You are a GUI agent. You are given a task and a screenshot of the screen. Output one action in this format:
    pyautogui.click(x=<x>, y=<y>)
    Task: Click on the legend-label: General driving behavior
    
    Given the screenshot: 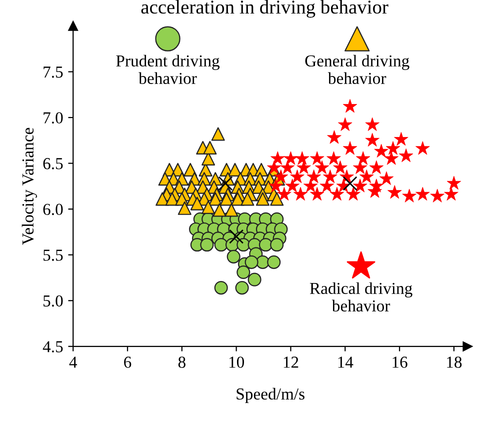 What is the action you would take?
    pyautogui.click(x=357, y=69)
    